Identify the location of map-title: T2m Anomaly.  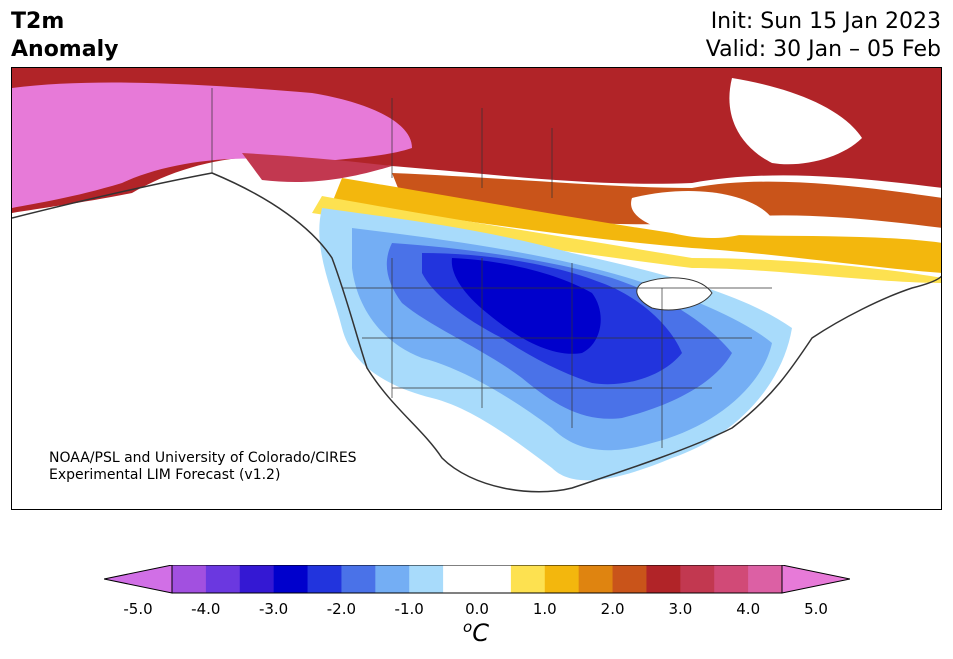
(64, 36).